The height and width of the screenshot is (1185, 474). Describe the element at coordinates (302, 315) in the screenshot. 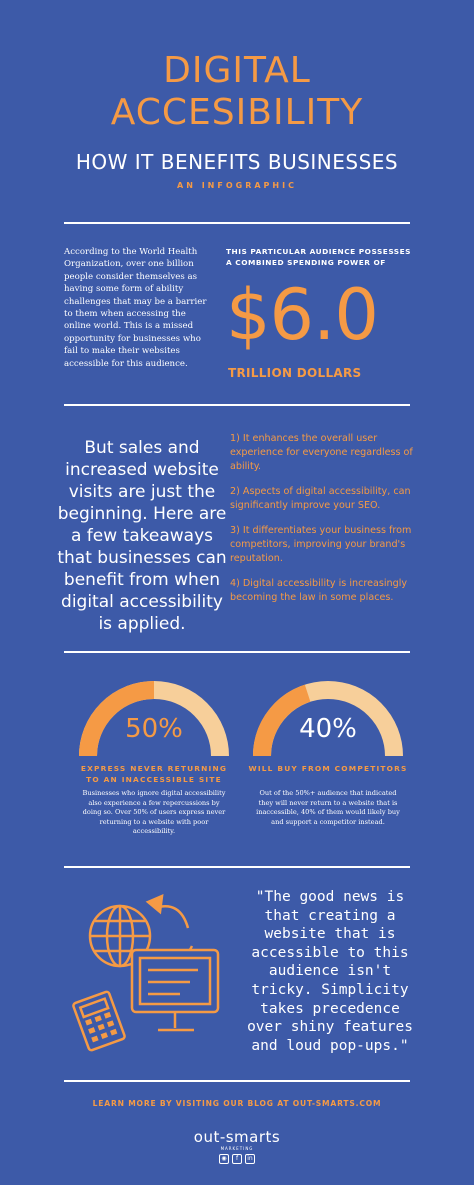

I see `spending-value: $6.0` at that location.